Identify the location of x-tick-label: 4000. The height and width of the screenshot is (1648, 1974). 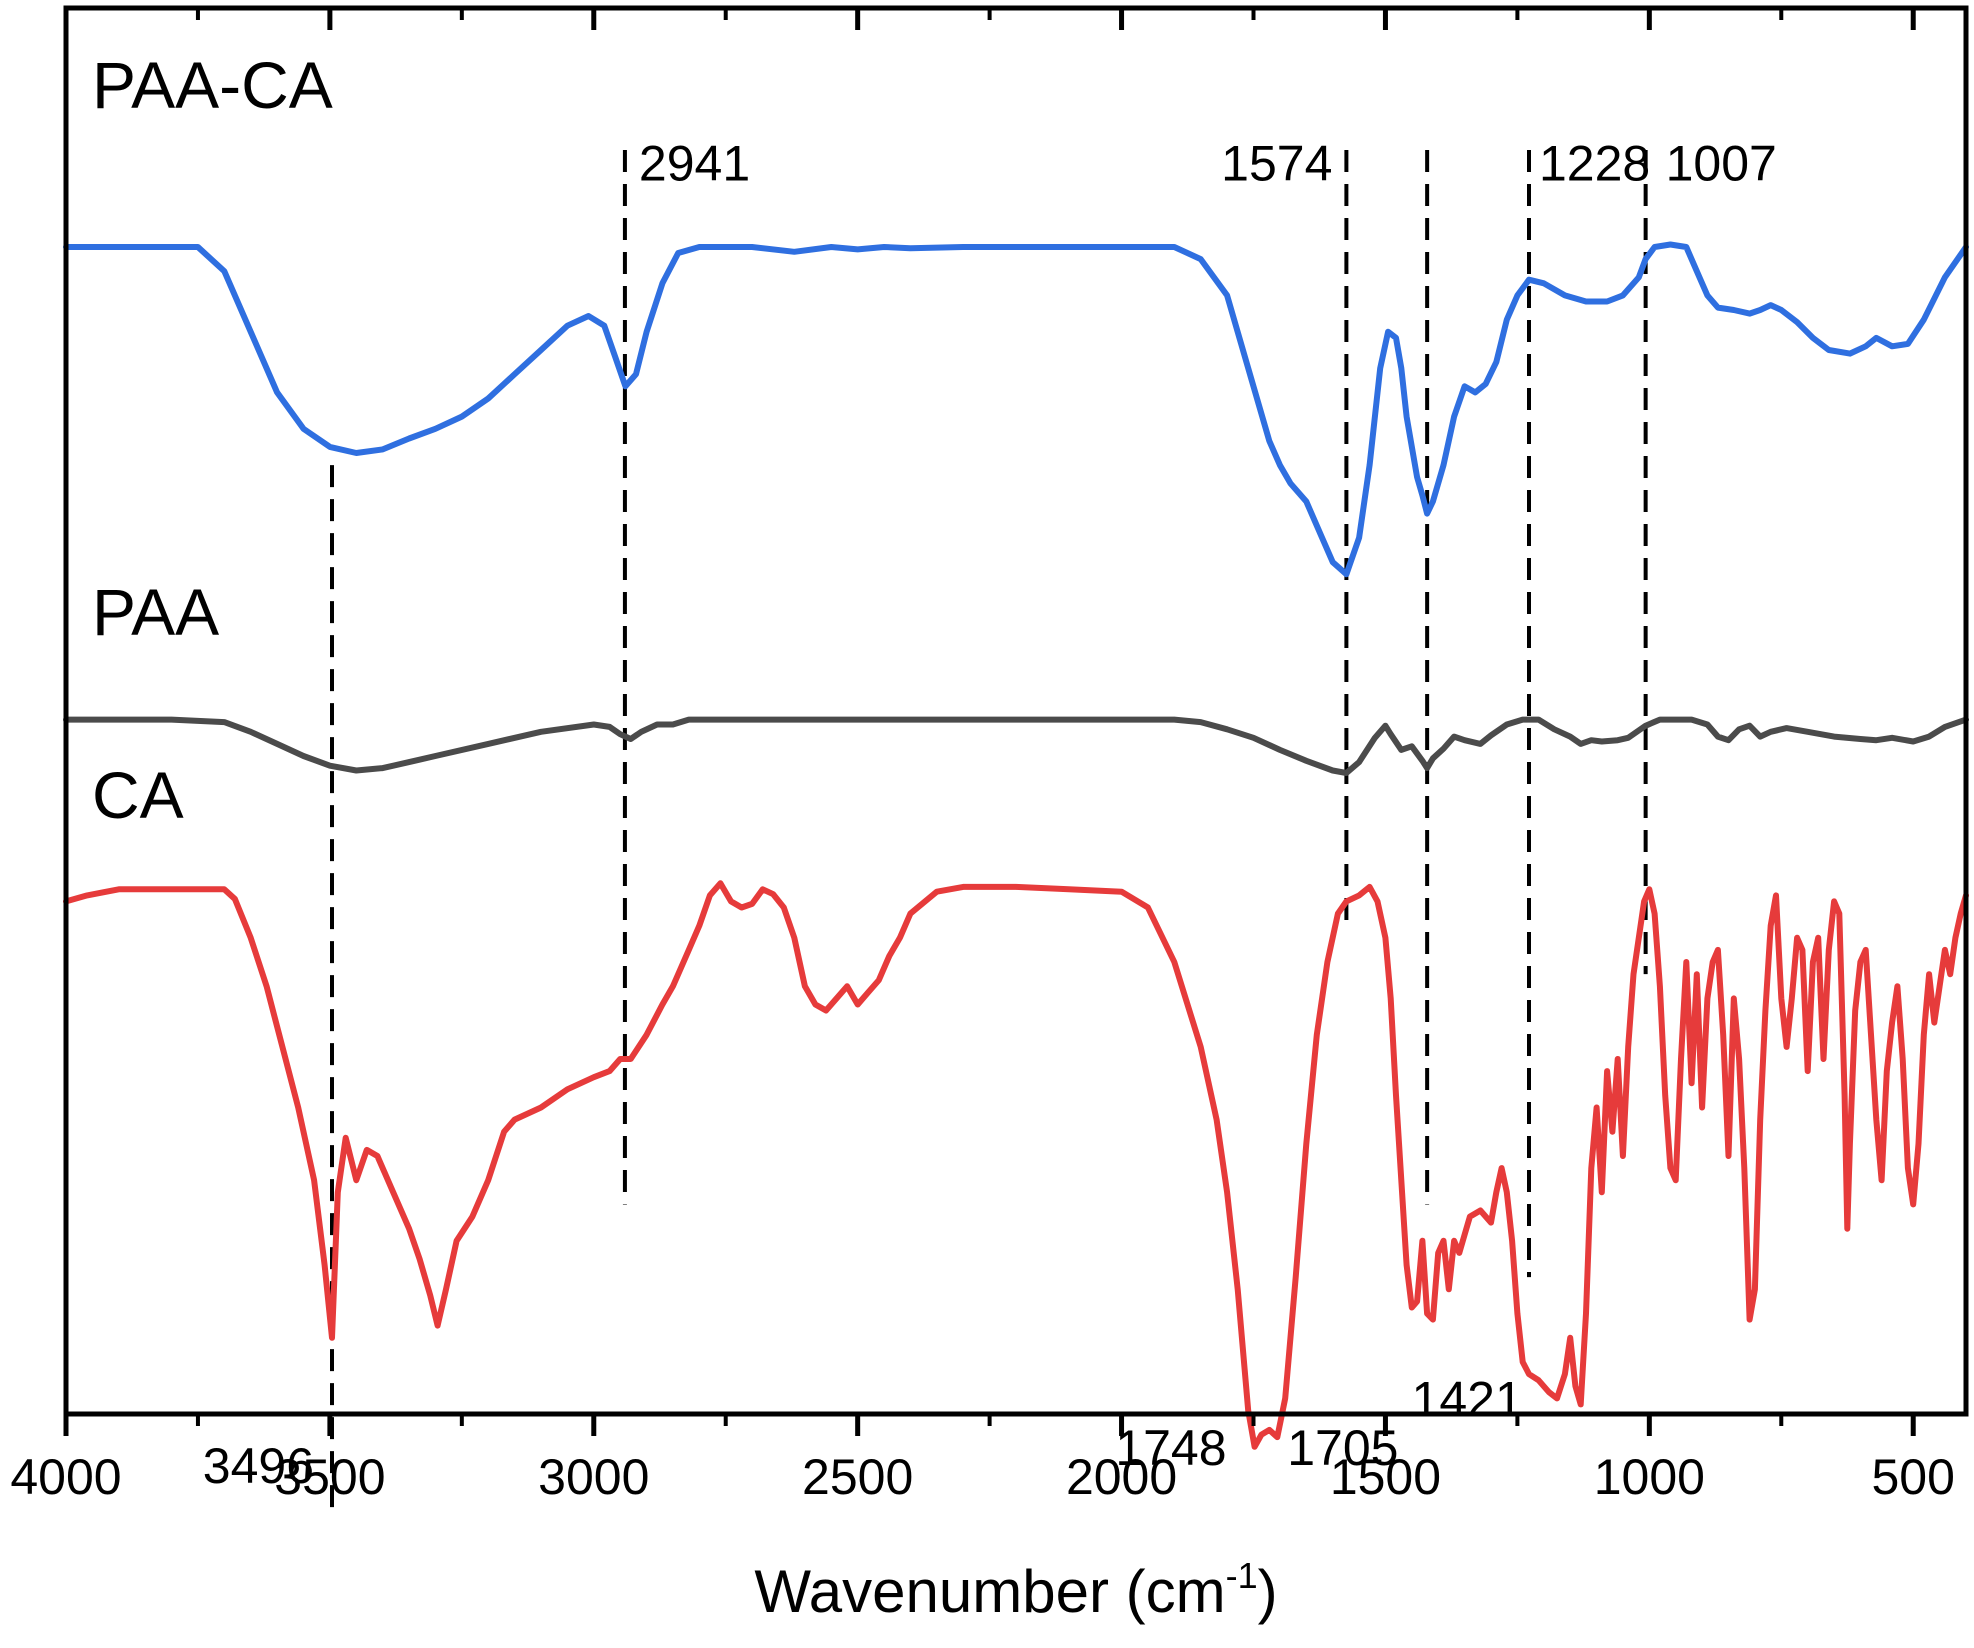
(65, 1477).